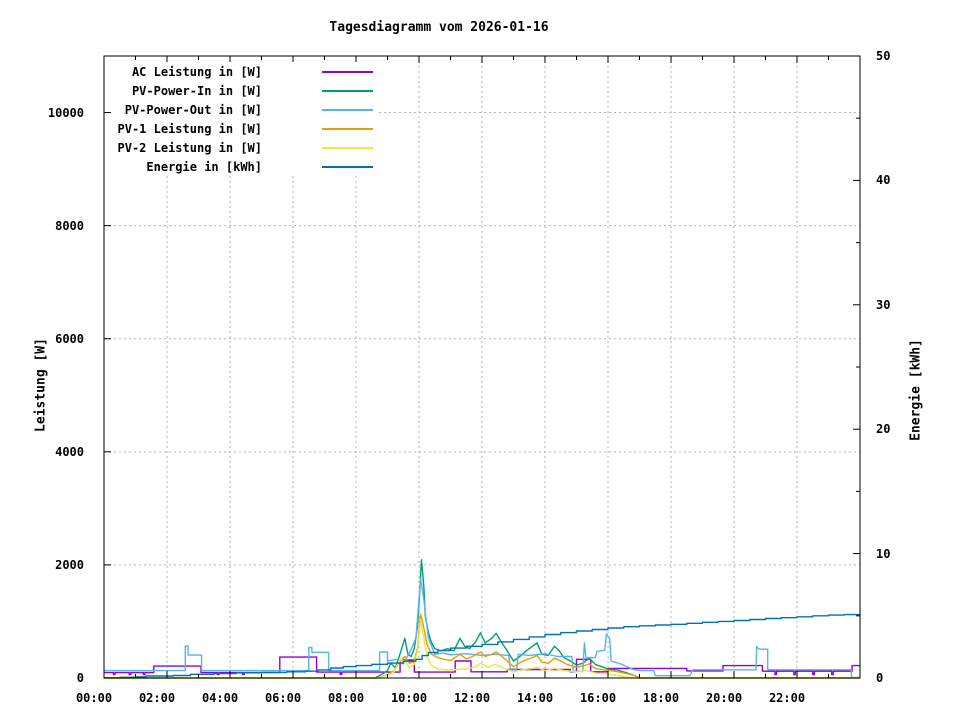 This screenshot has width=960, height=720. Describe the element at coordinates (204, 167) in the screenshot. I see `legend-label-energie: Energie in [kWh]` at that location.